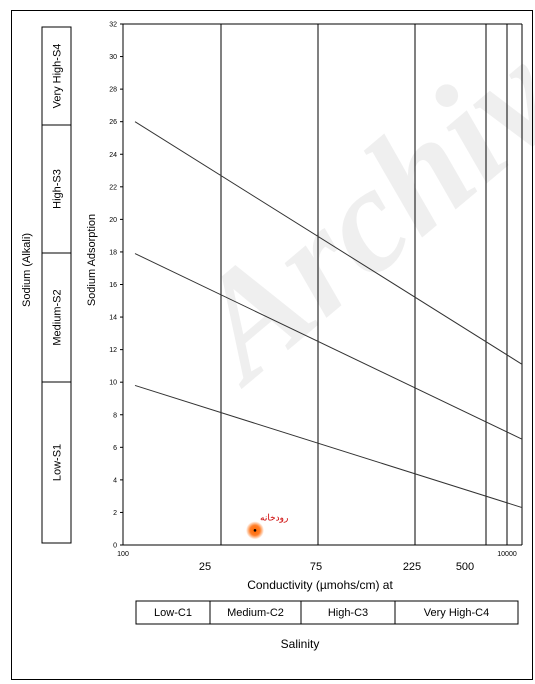 Image resolution: width=535 pixels, height=684 pixels. Describe the element at coordinates (113, 252) in the screenshot. I see `y-tick-label: 18` at that location.